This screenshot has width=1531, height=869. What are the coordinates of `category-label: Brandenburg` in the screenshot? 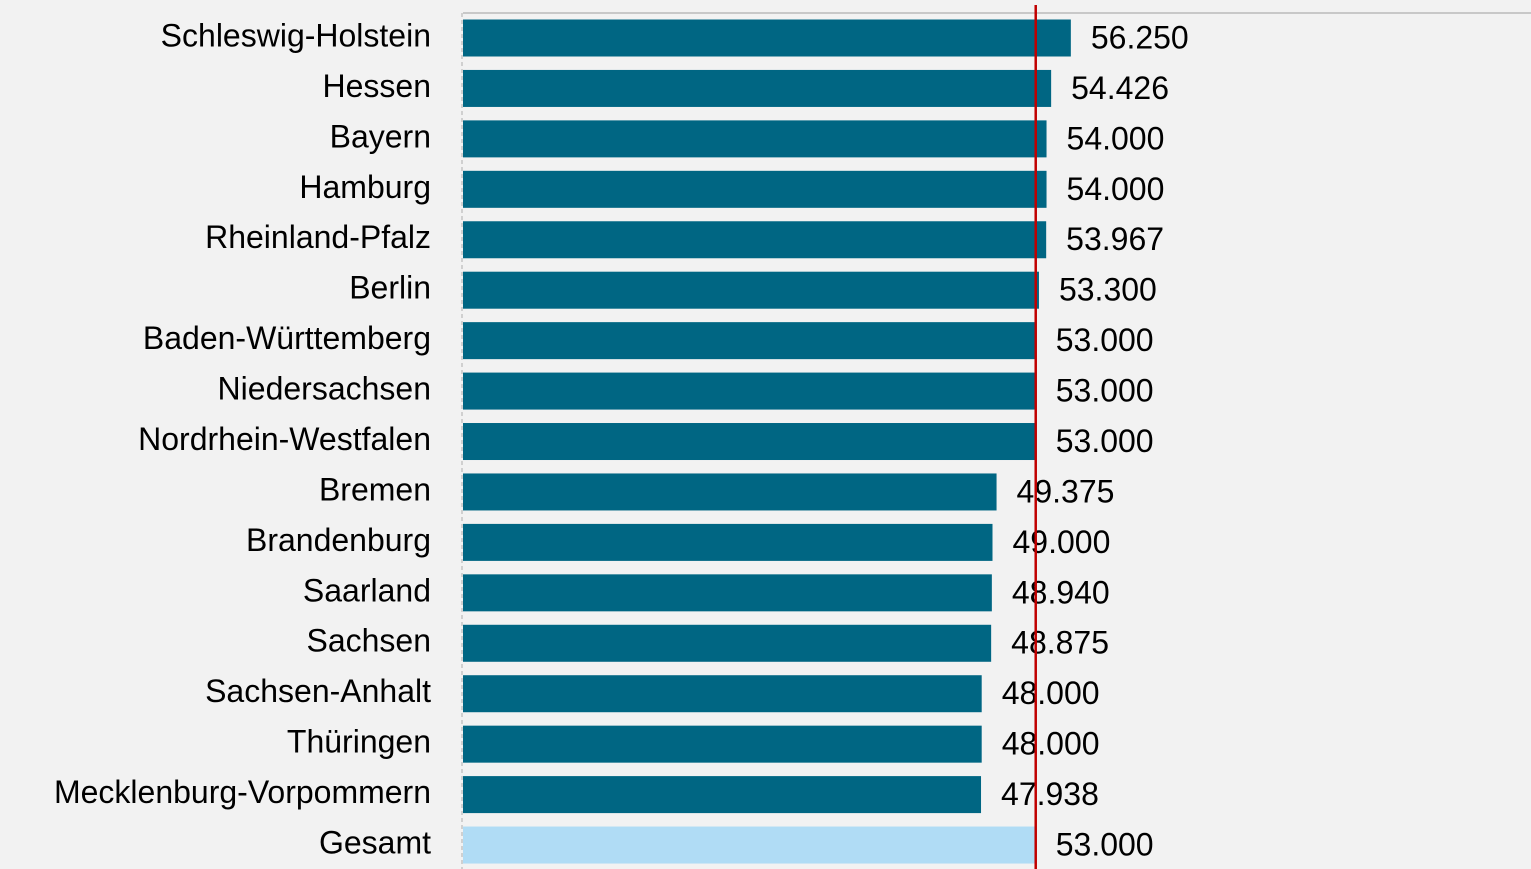 It's located at (338, 540).